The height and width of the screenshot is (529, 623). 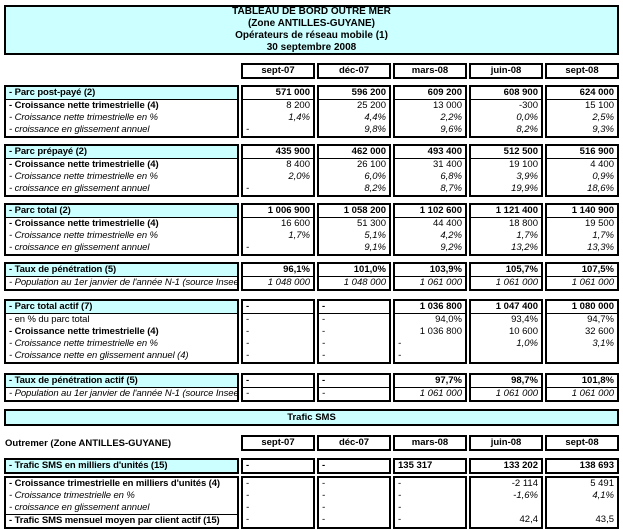 What do you see at coordinates (88, 443) in the screenshot?
I see `zone-label: Outremer (Zone ANTILLES-GUYANE)` at bounding box center [88, 443].